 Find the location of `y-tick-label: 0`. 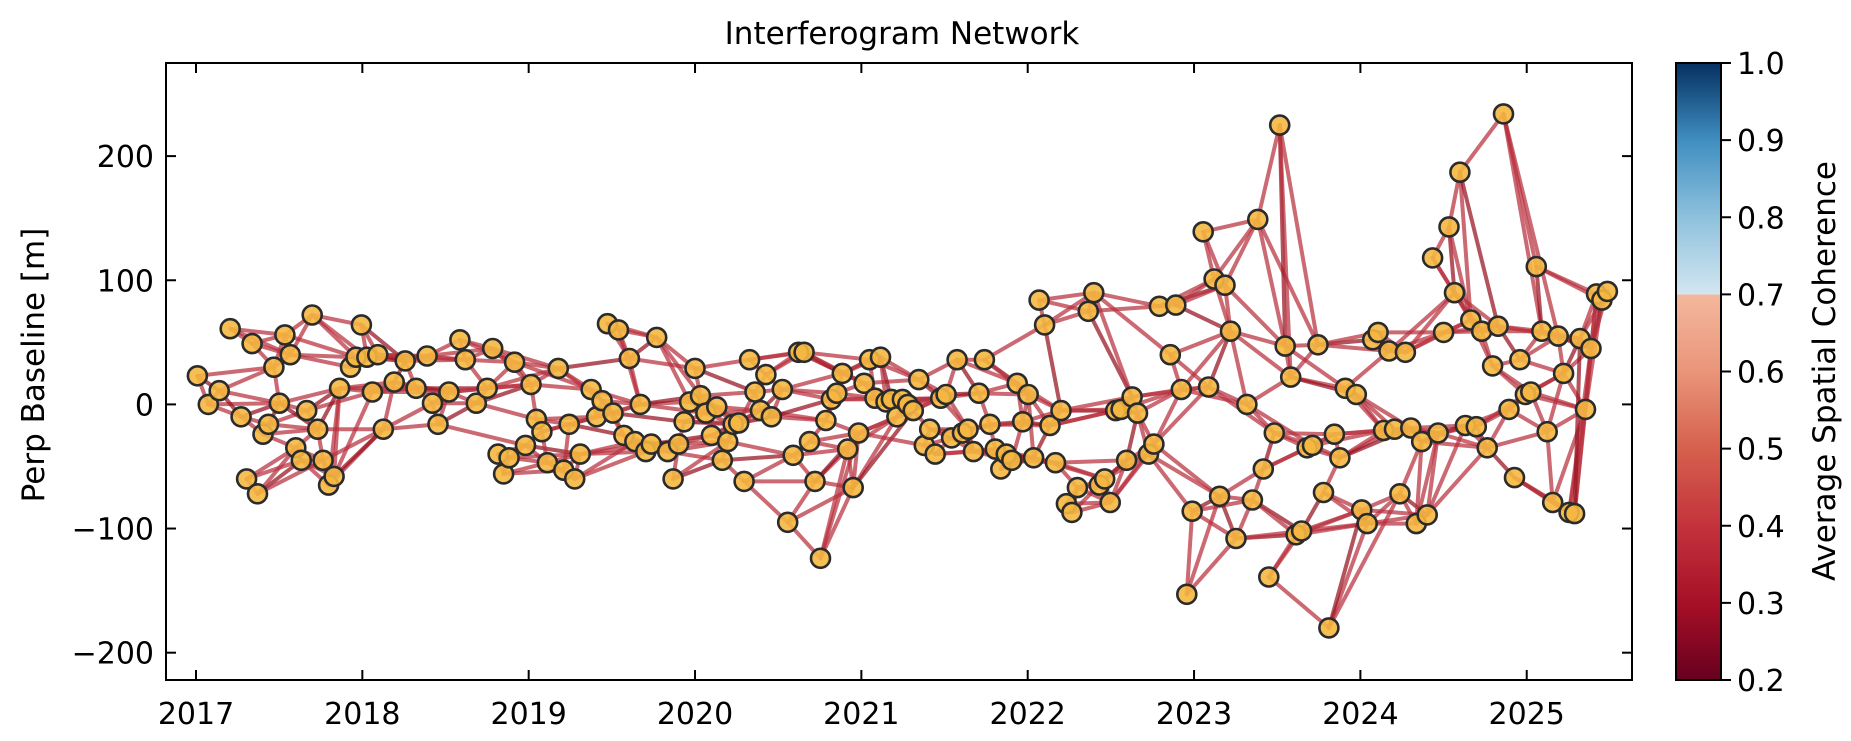

y-tick-label: 0 is located at coordinates (144, 405).